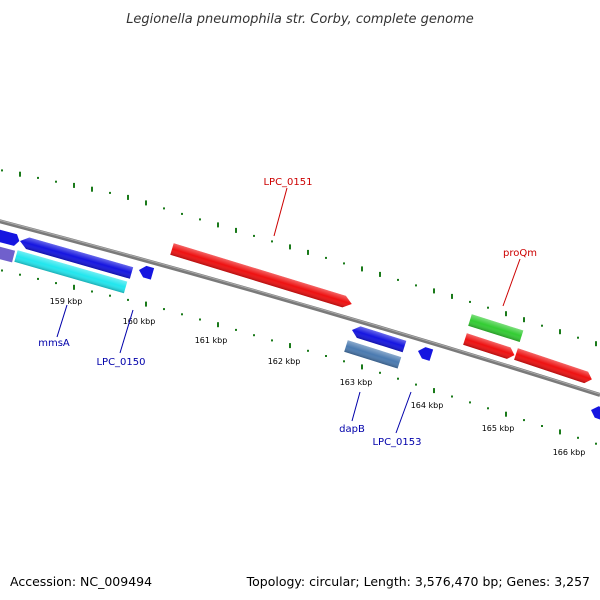 The height and width of the screenshot is (600, 600). I want to click on gene-label-mmsA: mmsA, so click(54, 343).